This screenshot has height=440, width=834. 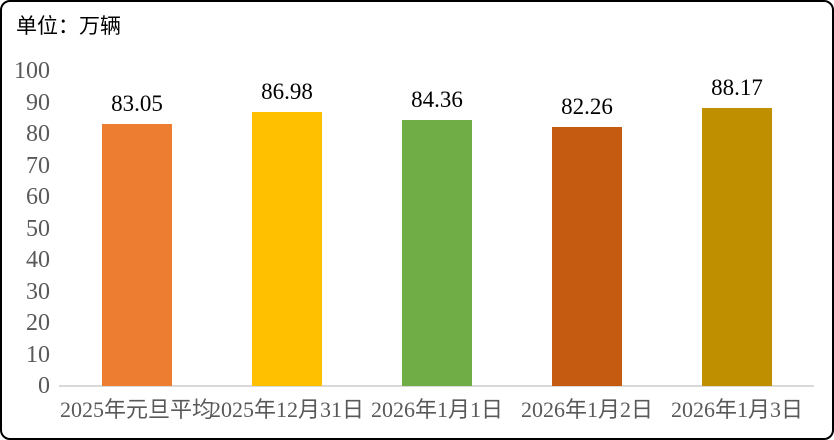 What do you see at coordinates (586, 409) in the screenshot?
I see `x-axis-label: 2026年1月2日` at bounding box center [586, 409].